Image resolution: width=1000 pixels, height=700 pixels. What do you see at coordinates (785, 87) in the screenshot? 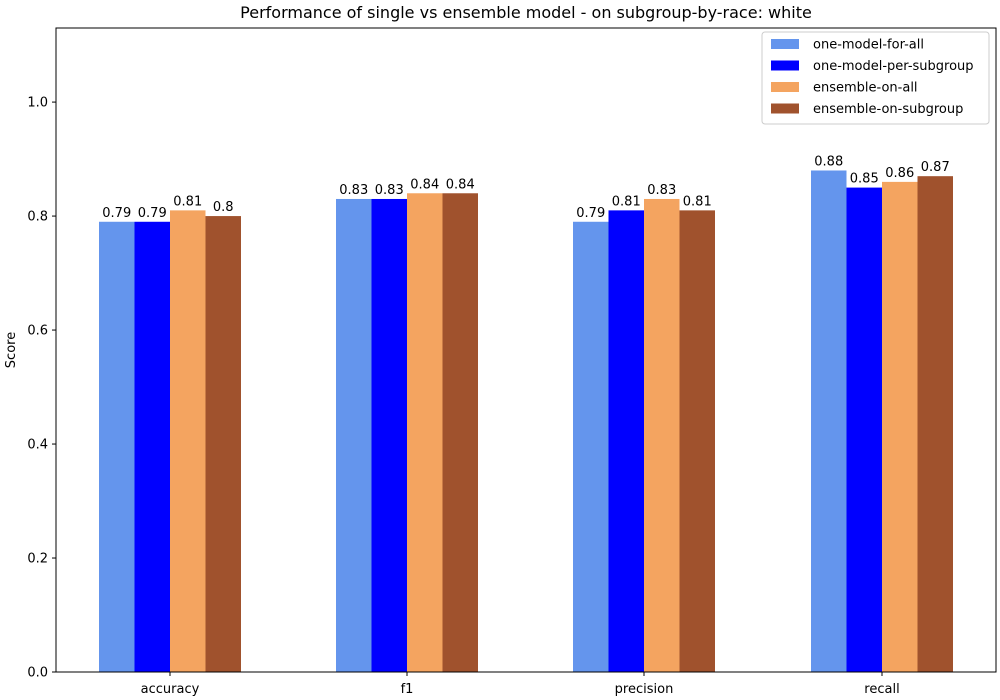
I see `legend-swatch-ensemble-on-all` at bounding box center [785, 87].